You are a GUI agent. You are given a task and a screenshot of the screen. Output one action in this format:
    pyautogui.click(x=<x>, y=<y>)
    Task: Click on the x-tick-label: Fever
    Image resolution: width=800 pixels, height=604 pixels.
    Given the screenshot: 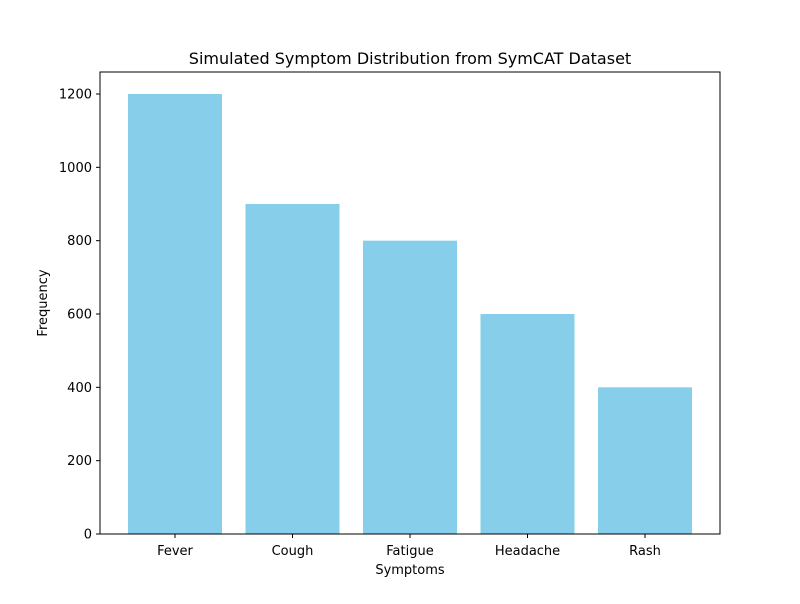 What is the action you would take?
    pyautogui.click(x=175, y=551)
    